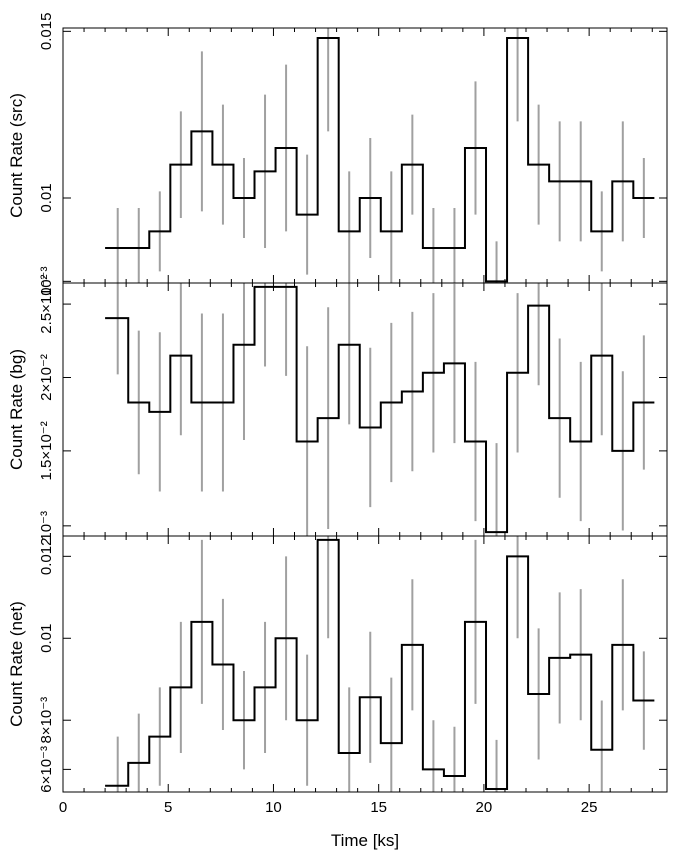  I want to click on net-y-axis-title: Count Rate (net), so click(16, 664).